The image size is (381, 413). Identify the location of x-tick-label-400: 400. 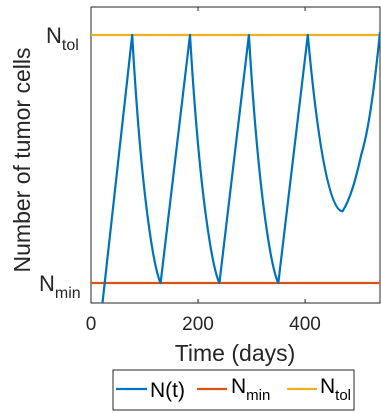
(305, 324).